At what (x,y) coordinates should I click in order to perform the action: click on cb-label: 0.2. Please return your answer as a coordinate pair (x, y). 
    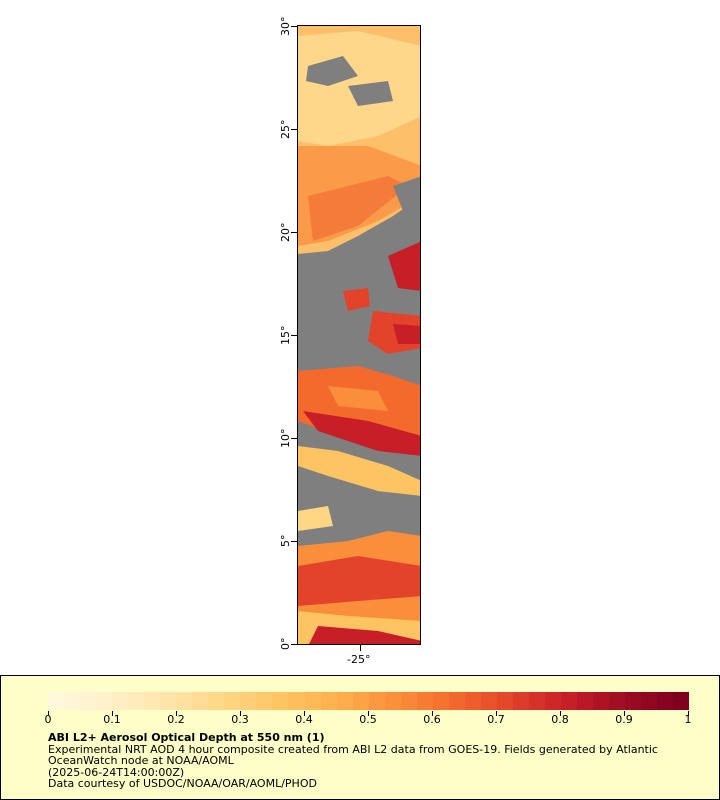
    Looking at the image, I should click on (176, 719).